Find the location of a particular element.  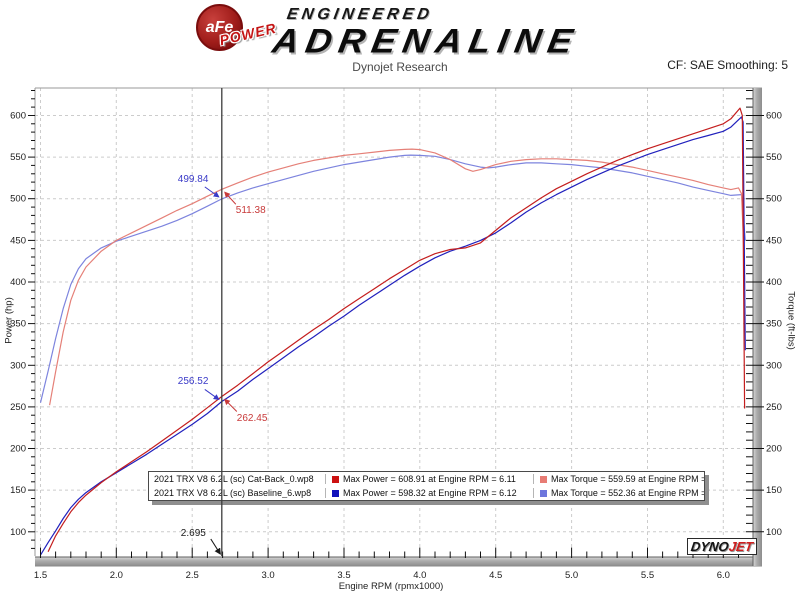

y-tick-label-power: 100 is located at coordinates (18, 532).